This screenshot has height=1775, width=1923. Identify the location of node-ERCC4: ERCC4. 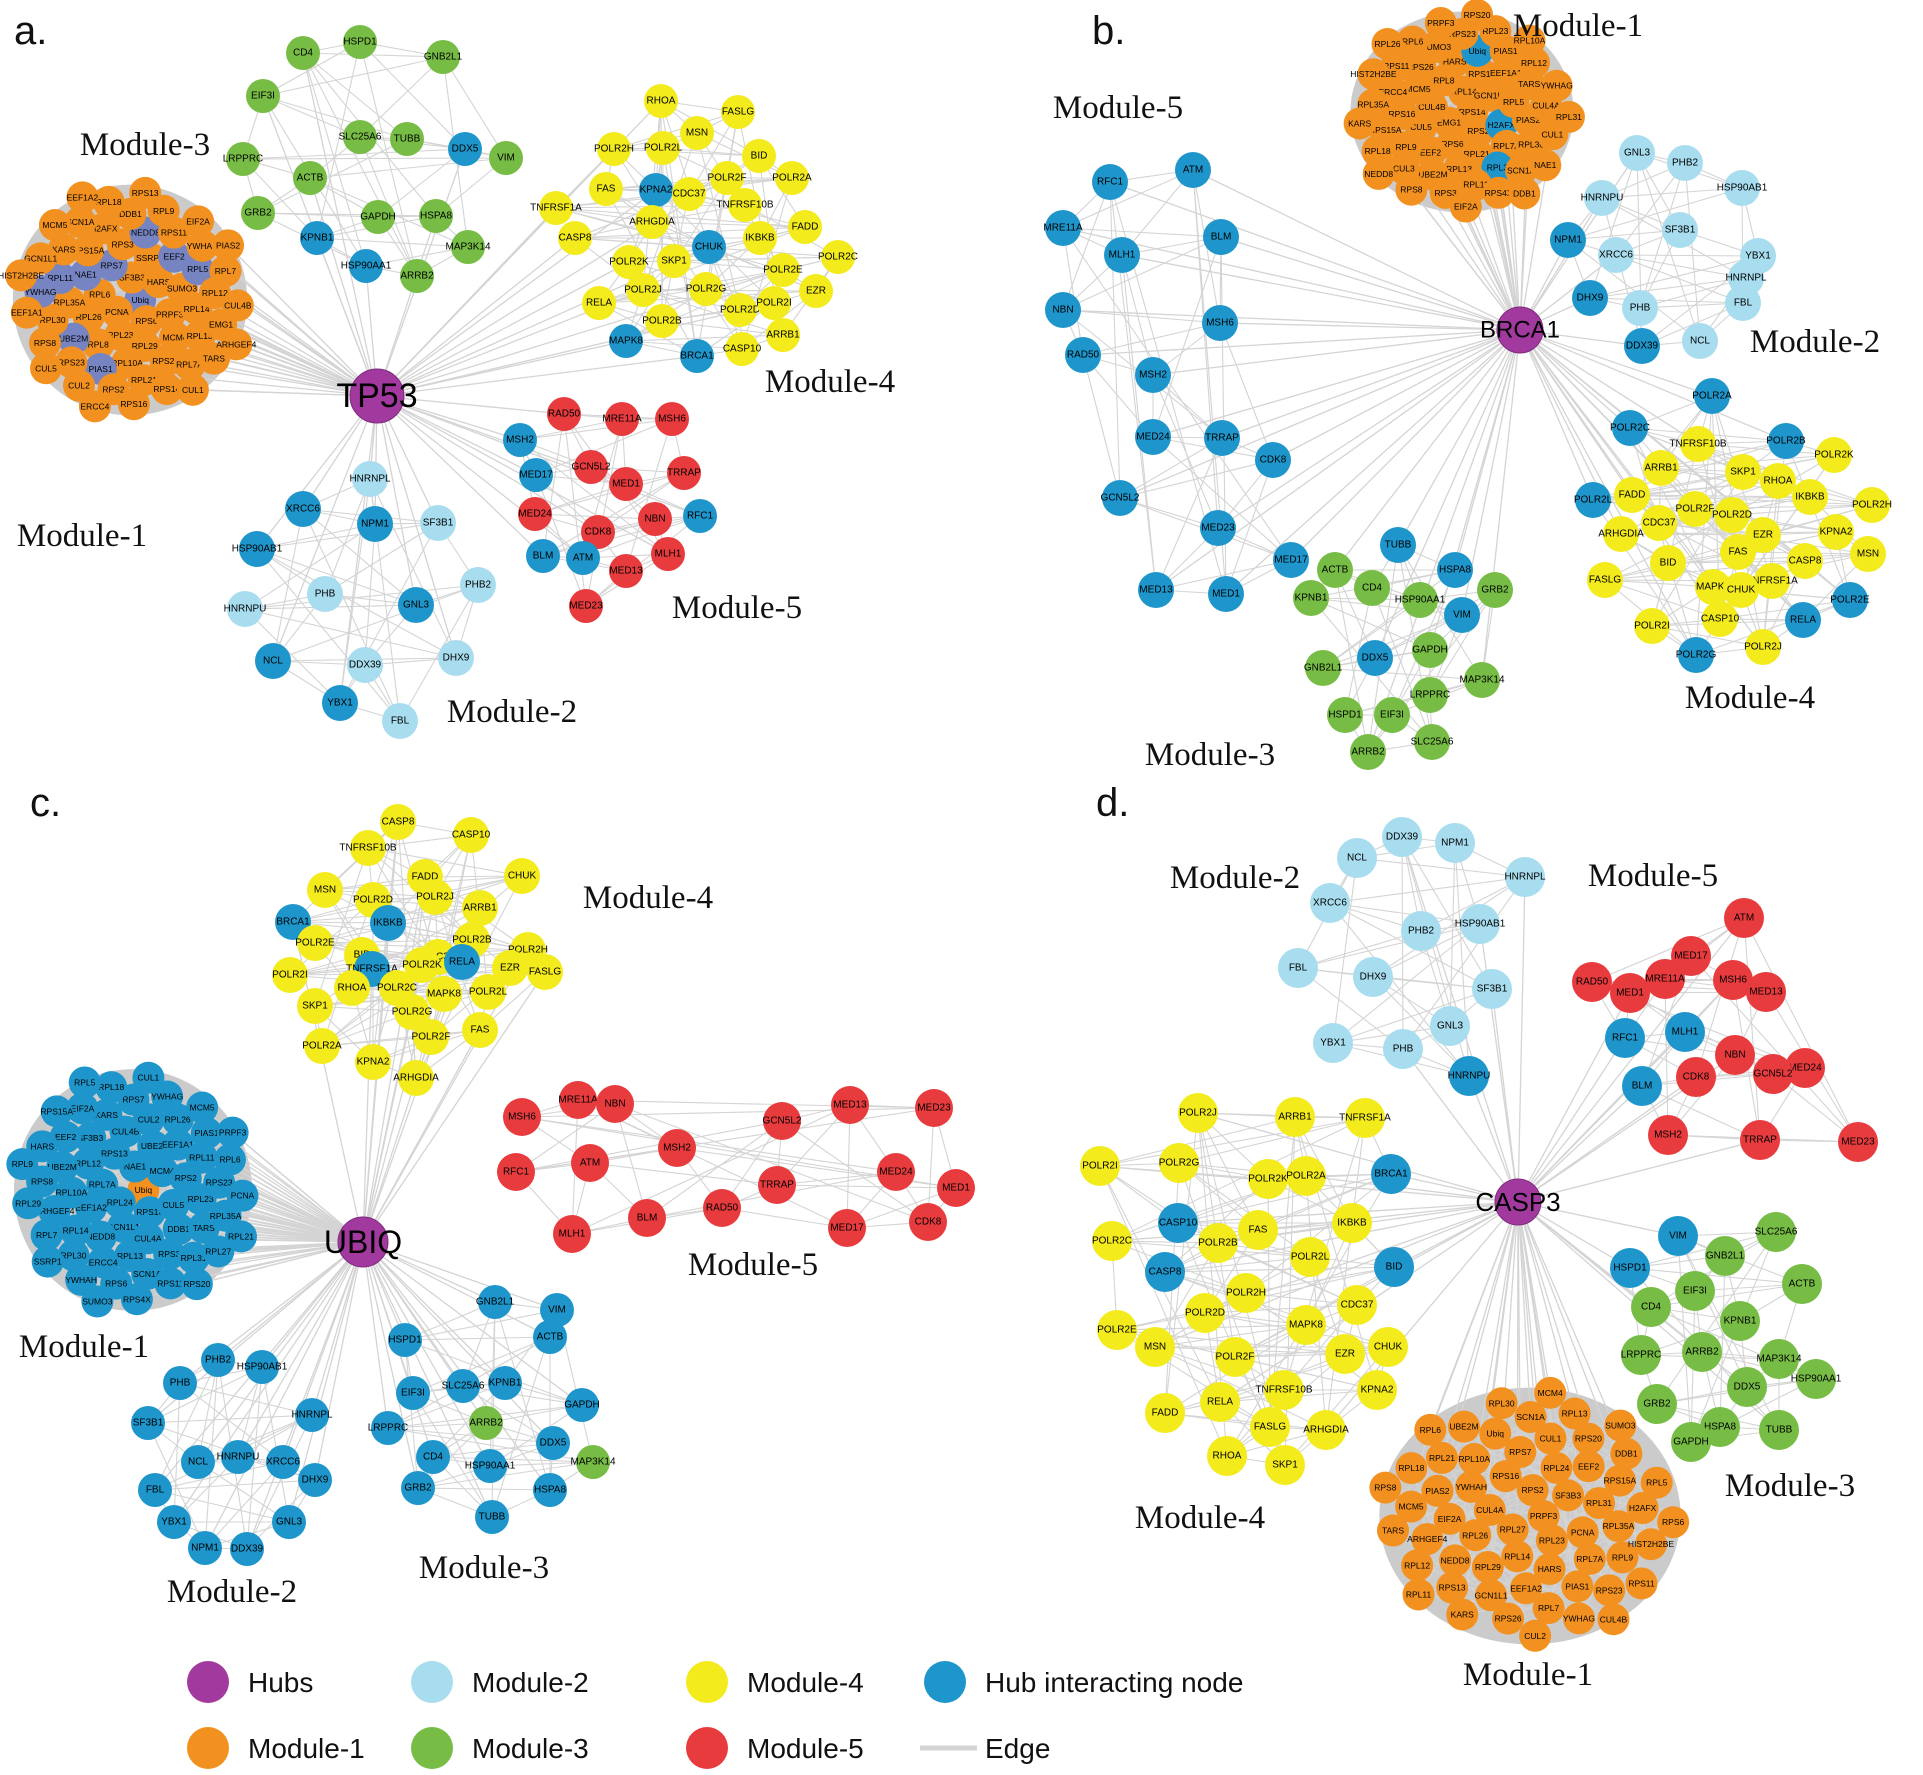
(94, 406).